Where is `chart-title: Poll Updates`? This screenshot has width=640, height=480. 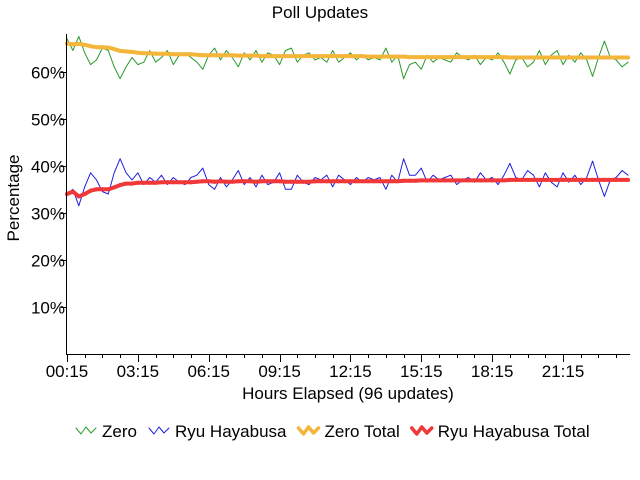
chart-title: Poll Updates is located at coordinates (320, 12).